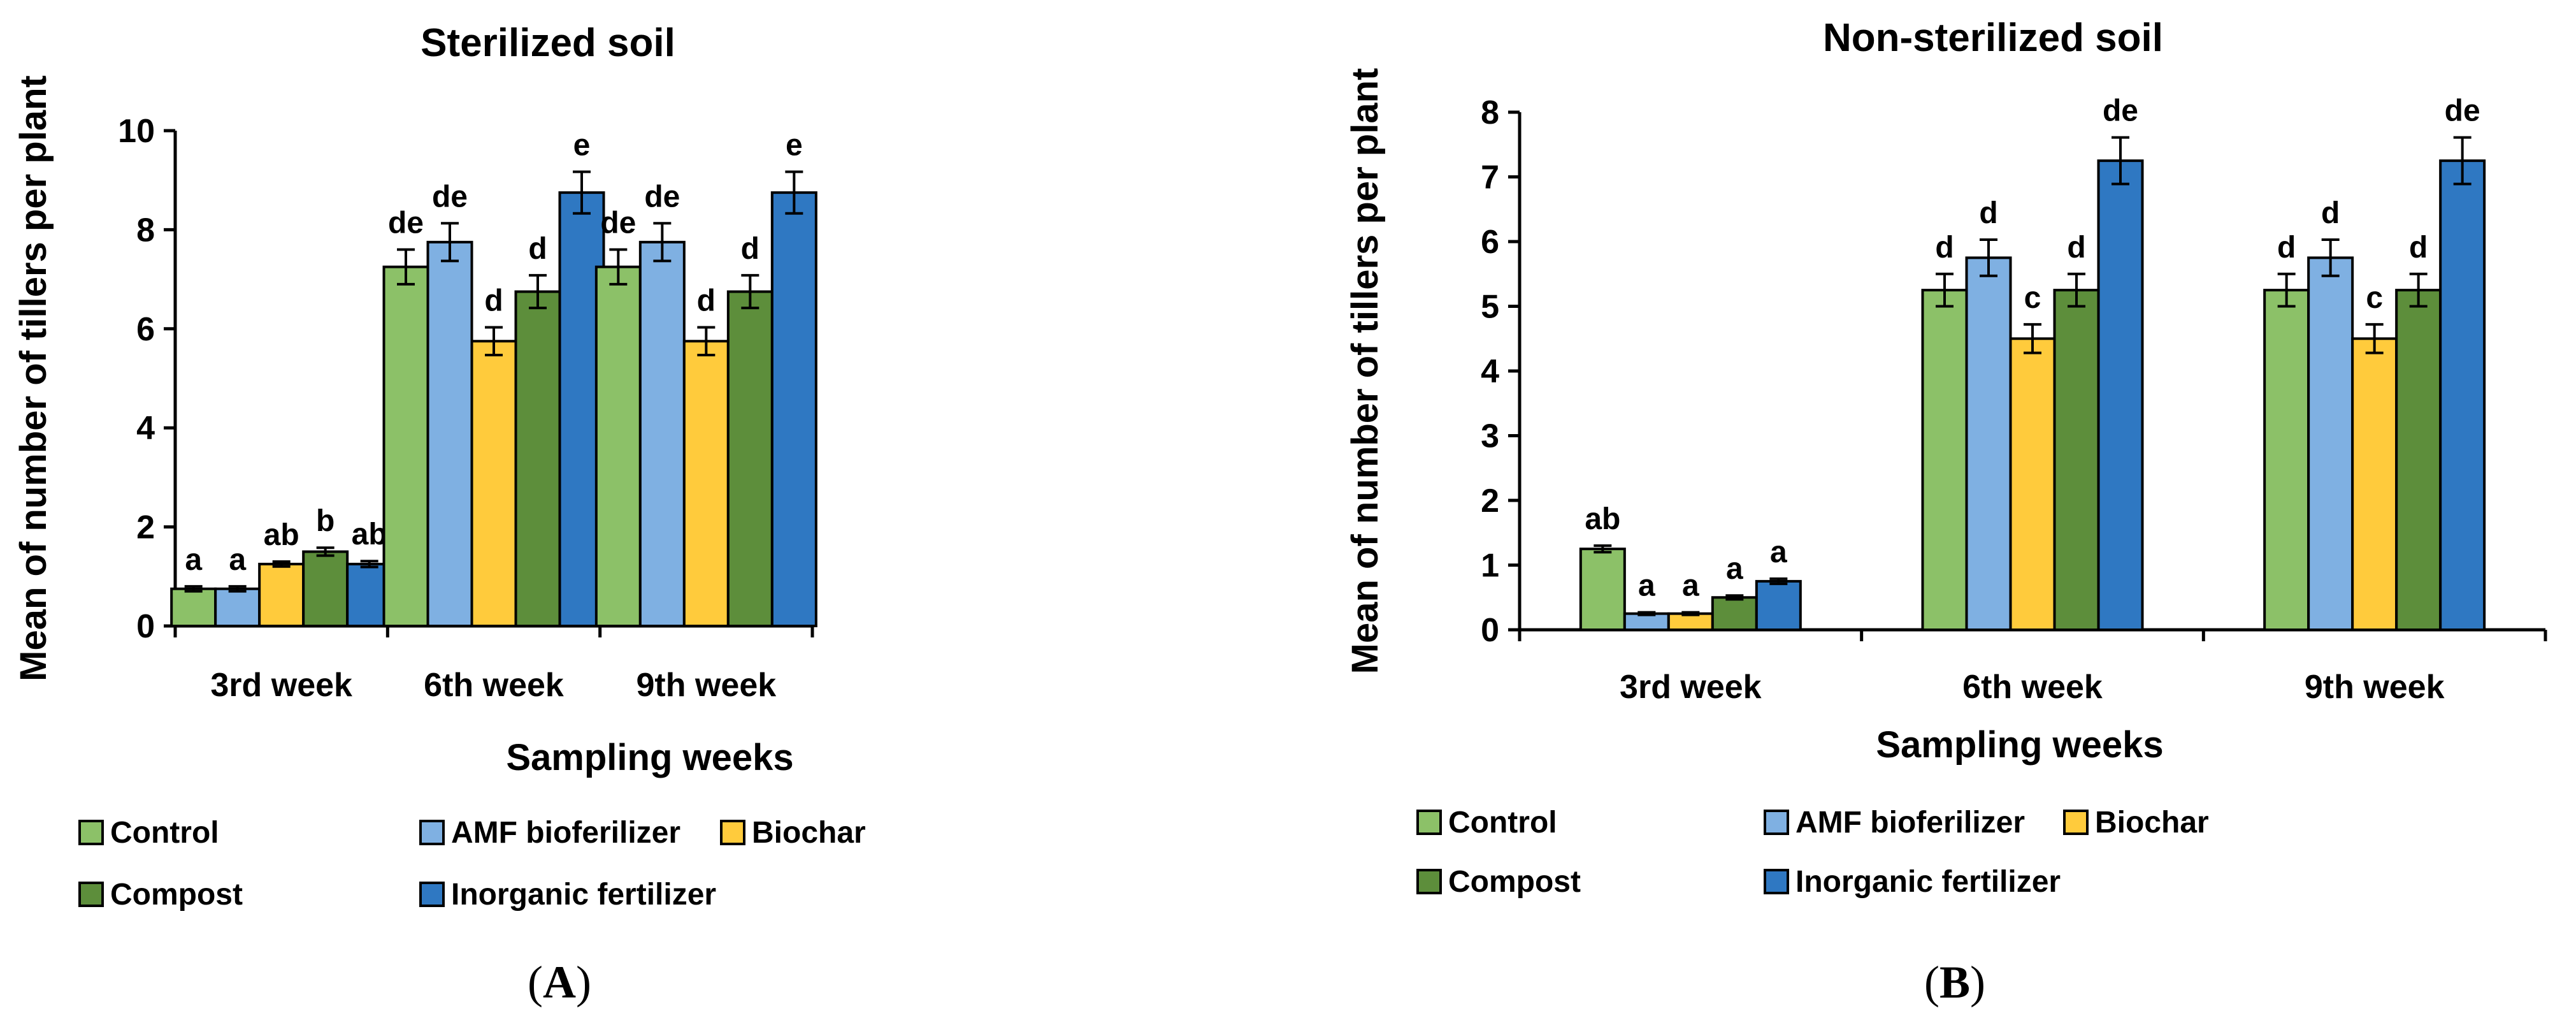 This screenshot has width=2576, height=1025. I want to click on y-tick-label: 7, so click(1490, 178).